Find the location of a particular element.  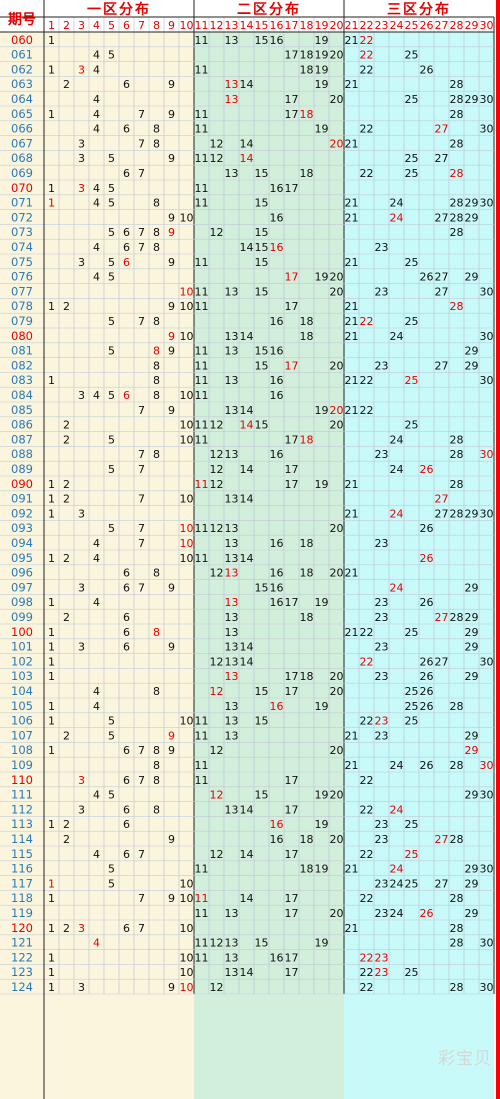

drawn-number: 16 is located at coordinates (277, 543).